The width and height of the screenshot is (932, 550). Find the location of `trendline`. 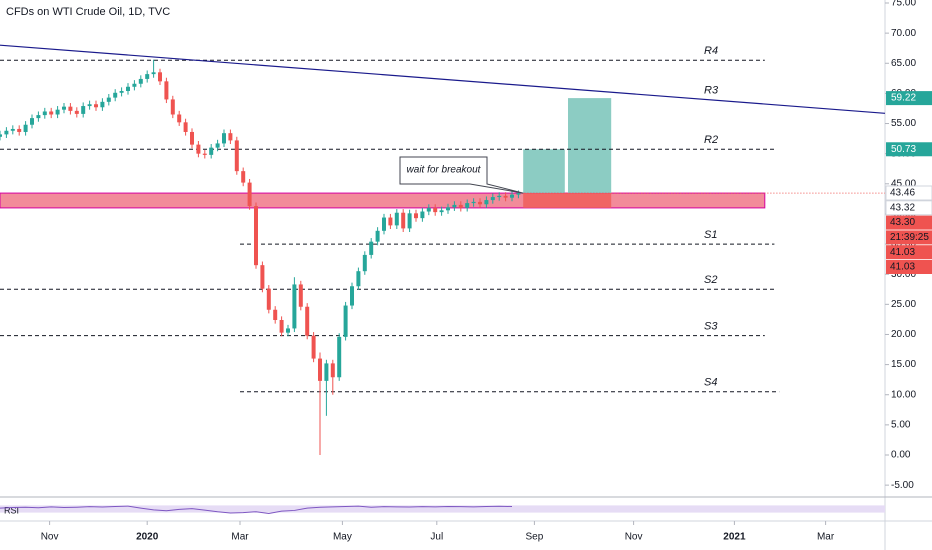

trendline is located at coordinates (443, 79).